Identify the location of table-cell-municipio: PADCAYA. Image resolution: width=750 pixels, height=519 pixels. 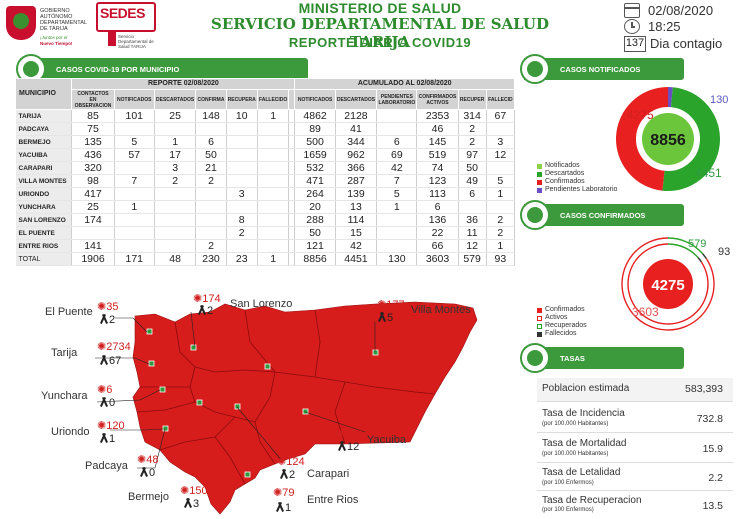
(44, 129).